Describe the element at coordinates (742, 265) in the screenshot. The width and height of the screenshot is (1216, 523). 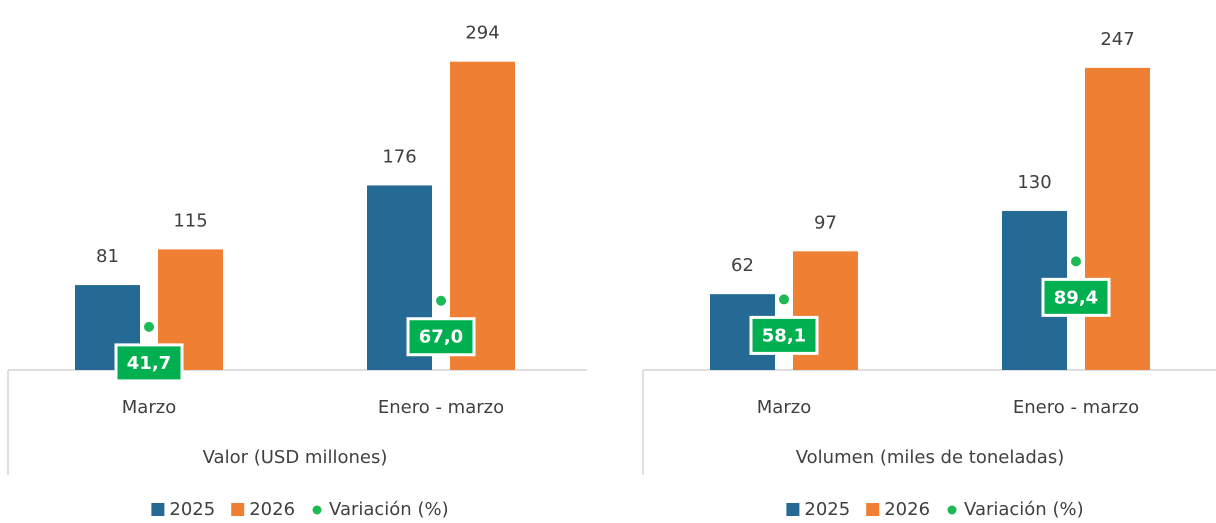
I see `data-label: 62` at that location.